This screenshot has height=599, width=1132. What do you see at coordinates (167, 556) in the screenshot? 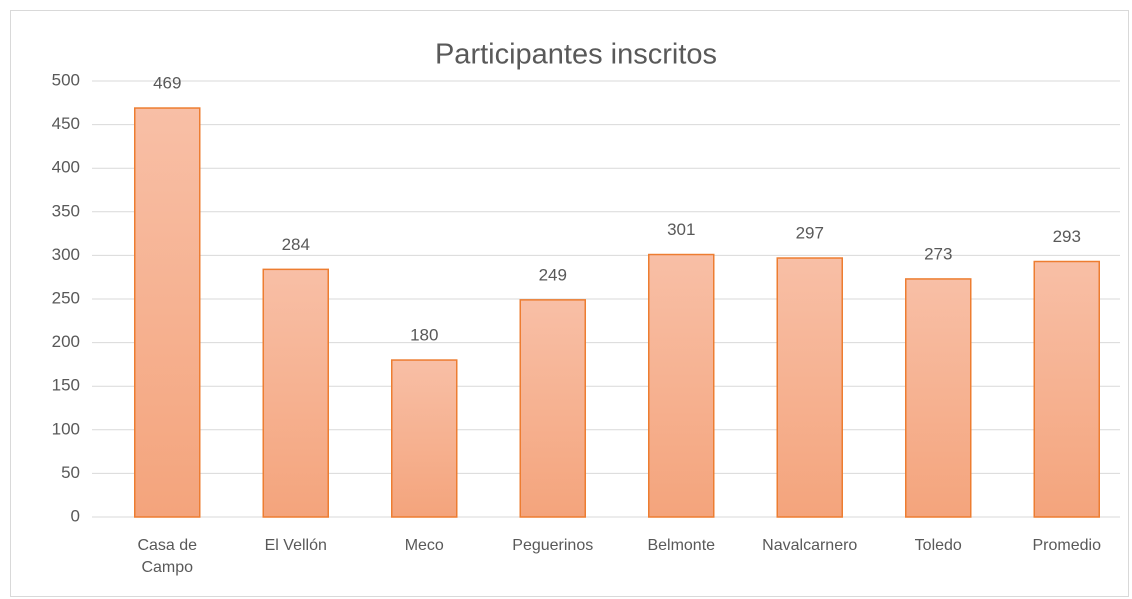
I see `x-tick-label: Casa de Campo` at bounding box center [167, 556].